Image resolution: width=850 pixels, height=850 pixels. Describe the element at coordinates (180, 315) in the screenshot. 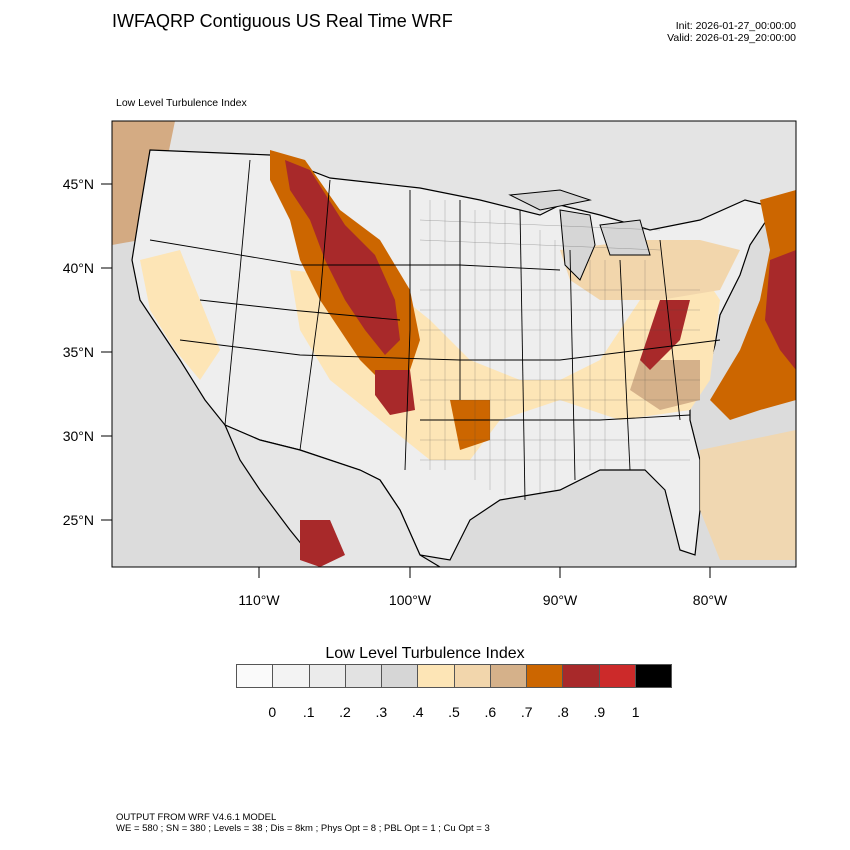

I see `west-coast-zone` at that location.